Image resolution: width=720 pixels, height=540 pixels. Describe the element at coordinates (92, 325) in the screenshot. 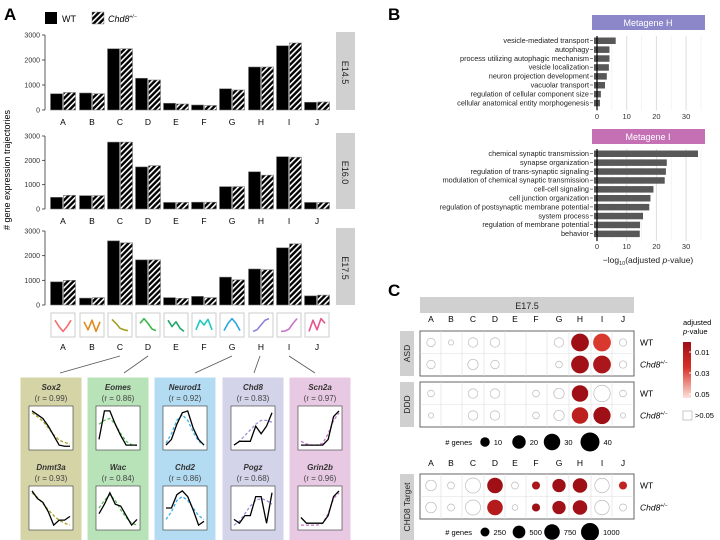

I see `trajectory-icon-B` at that location.